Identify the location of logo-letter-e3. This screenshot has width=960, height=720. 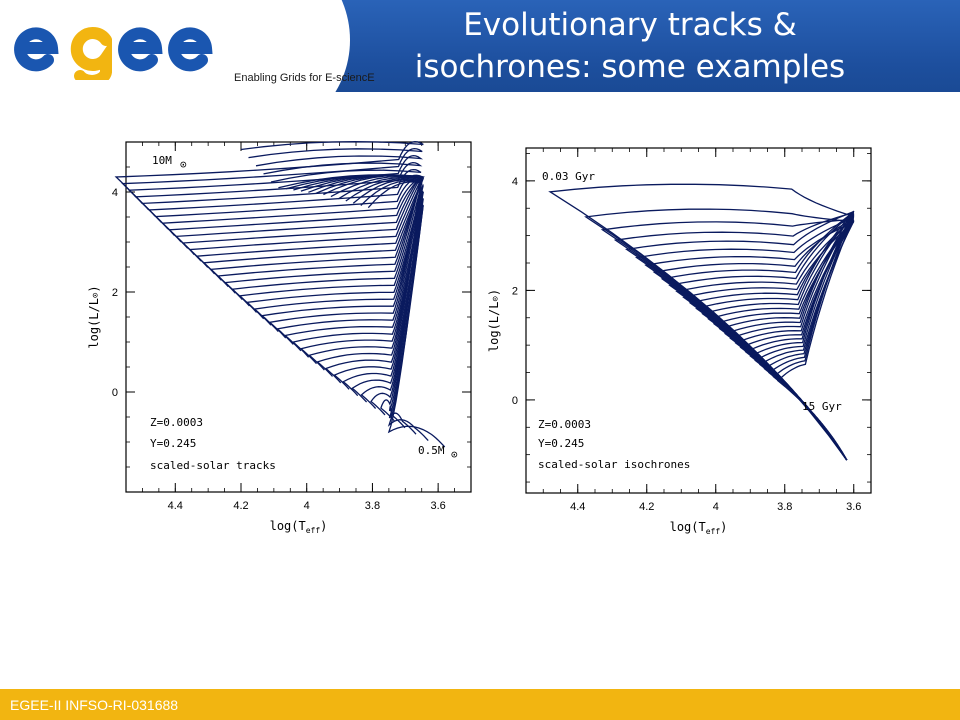
(190, 49).